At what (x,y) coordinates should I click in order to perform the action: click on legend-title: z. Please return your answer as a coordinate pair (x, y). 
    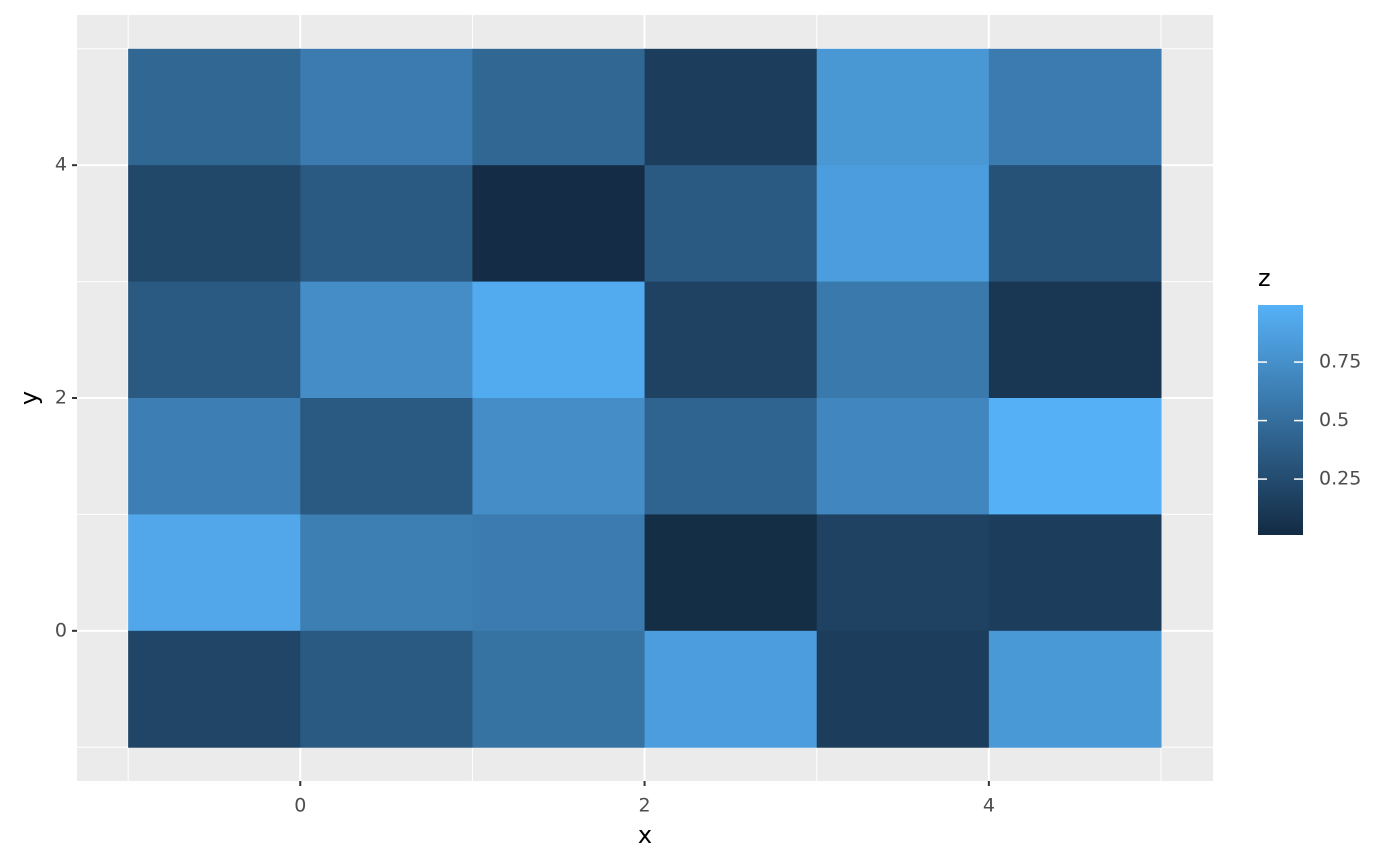
    Looking at the image, I should click on (1264, 278).